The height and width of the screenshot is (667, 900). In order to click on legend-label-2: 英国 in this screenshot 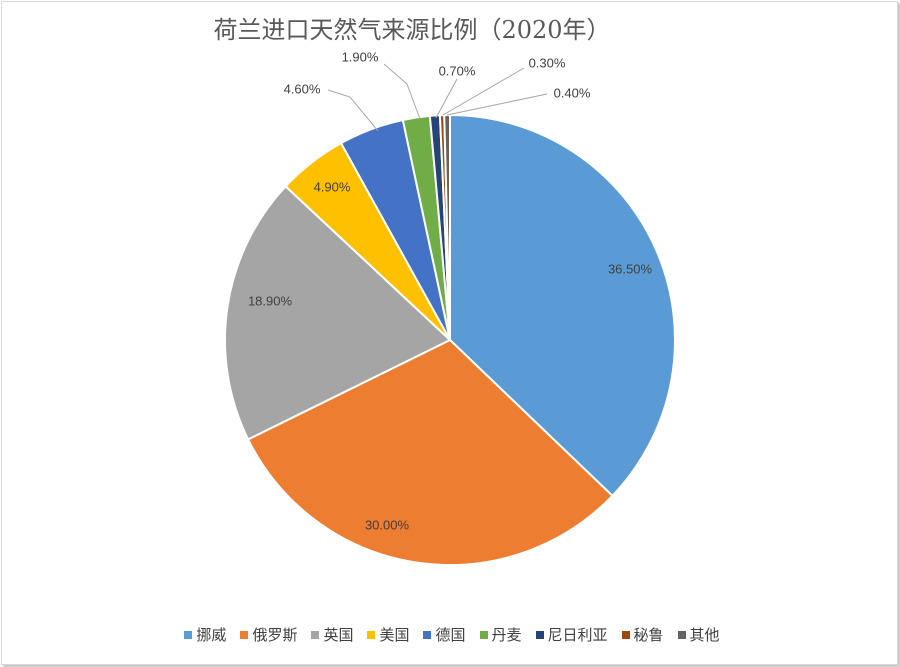, I will do `click(338, 635)`.